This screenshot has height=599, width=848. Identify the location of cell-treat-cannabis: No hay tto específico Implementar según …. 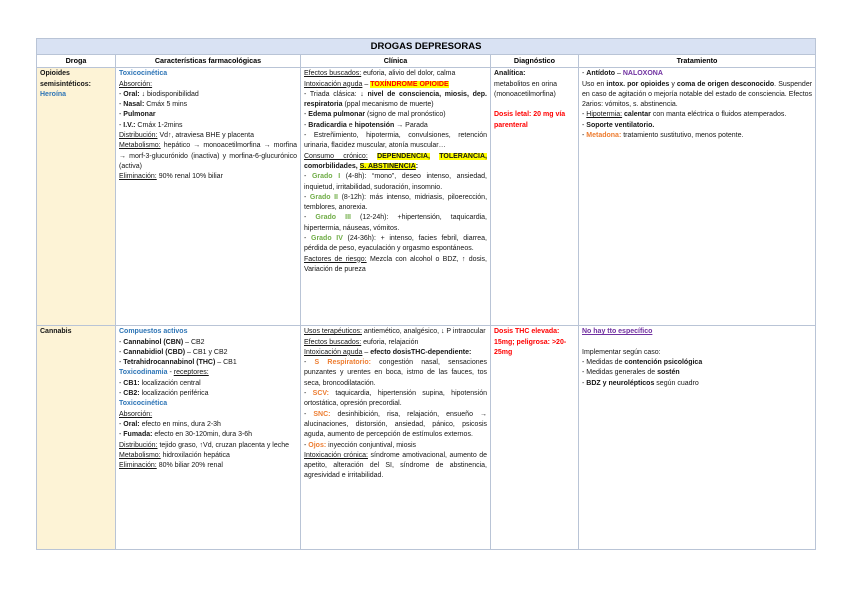
(697, 438).